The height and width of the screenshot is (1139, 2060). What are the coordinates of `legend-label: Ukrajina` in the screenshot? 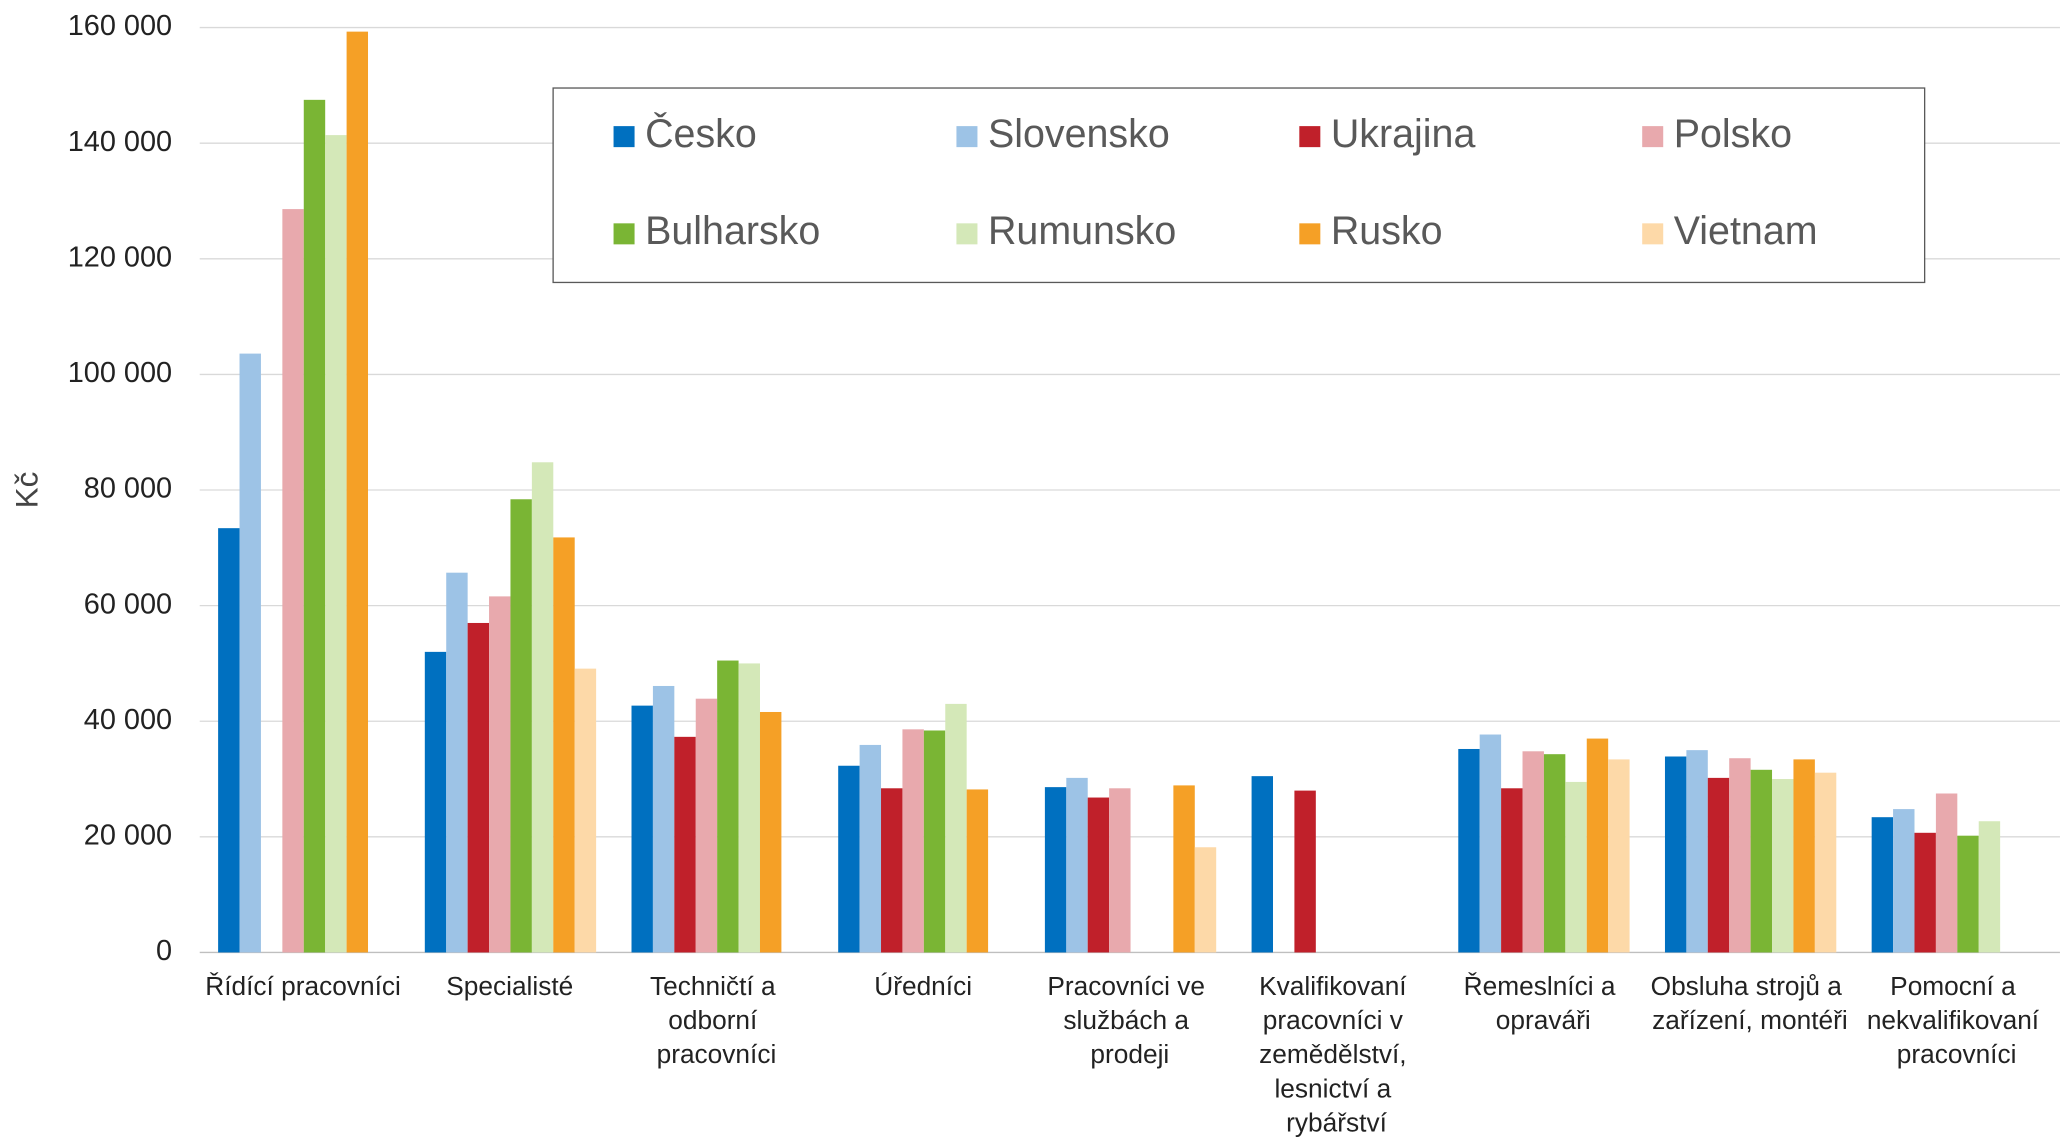 It's located at (1403, 134).